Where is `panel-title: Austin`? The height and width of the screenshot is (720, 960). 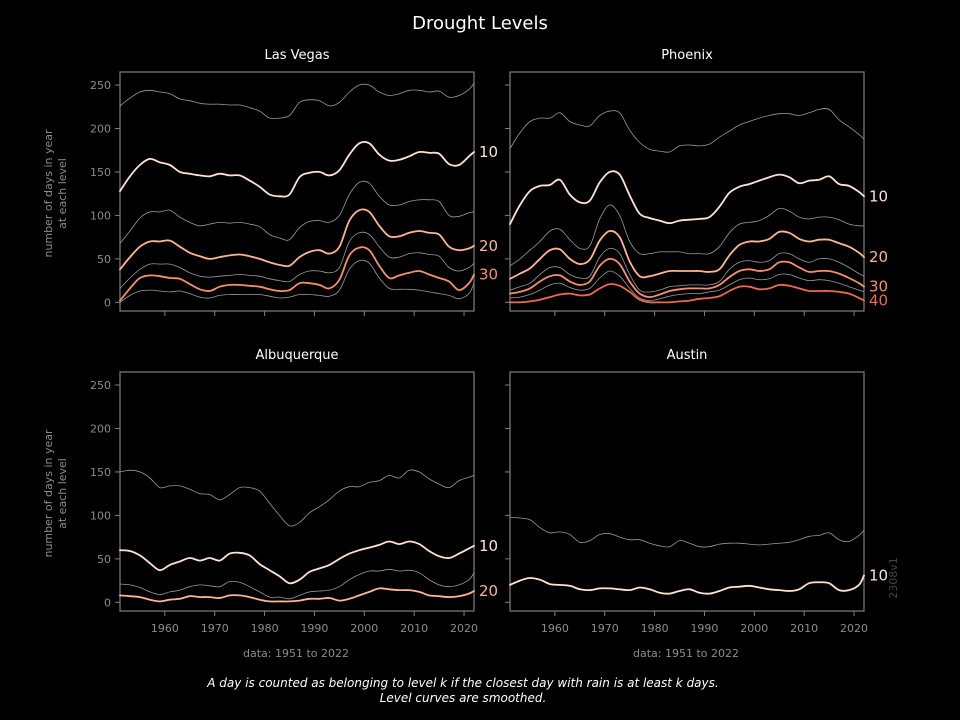
panel-title: Austin is located at coordinates (687, 355).